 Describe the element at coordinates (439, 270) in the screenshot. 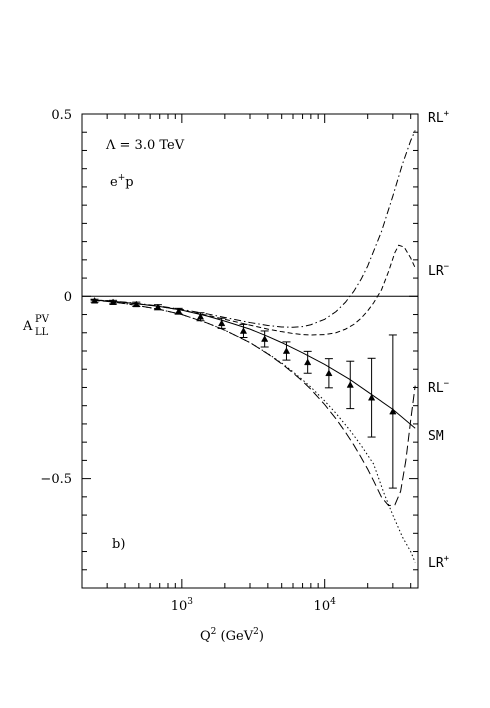

I see `series-label-lr-minus: LR−` at that location.